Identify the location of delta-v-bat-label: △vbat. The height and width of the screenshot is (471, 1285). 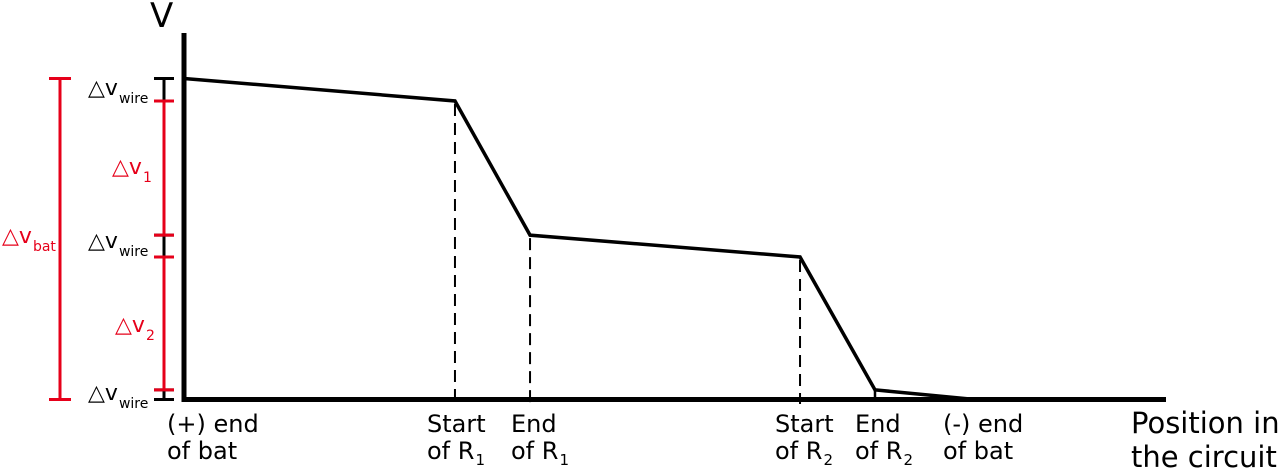
(29, 239).